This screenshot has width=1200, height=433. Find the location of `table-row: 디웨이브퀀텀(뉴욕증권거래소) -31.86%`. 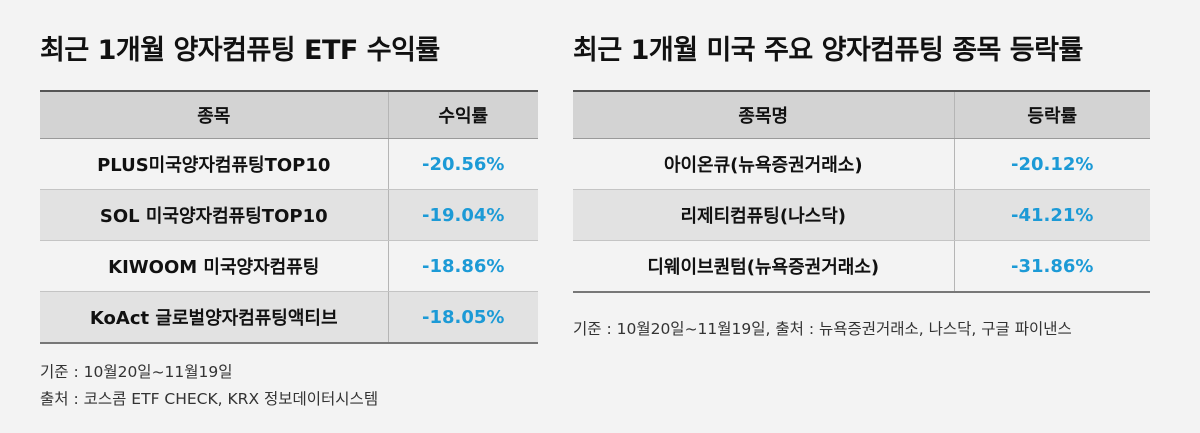

table-row: 디웨이브퀀텀(뉴욕증권거래소) -31.86% is located at coordinates (861, 266).